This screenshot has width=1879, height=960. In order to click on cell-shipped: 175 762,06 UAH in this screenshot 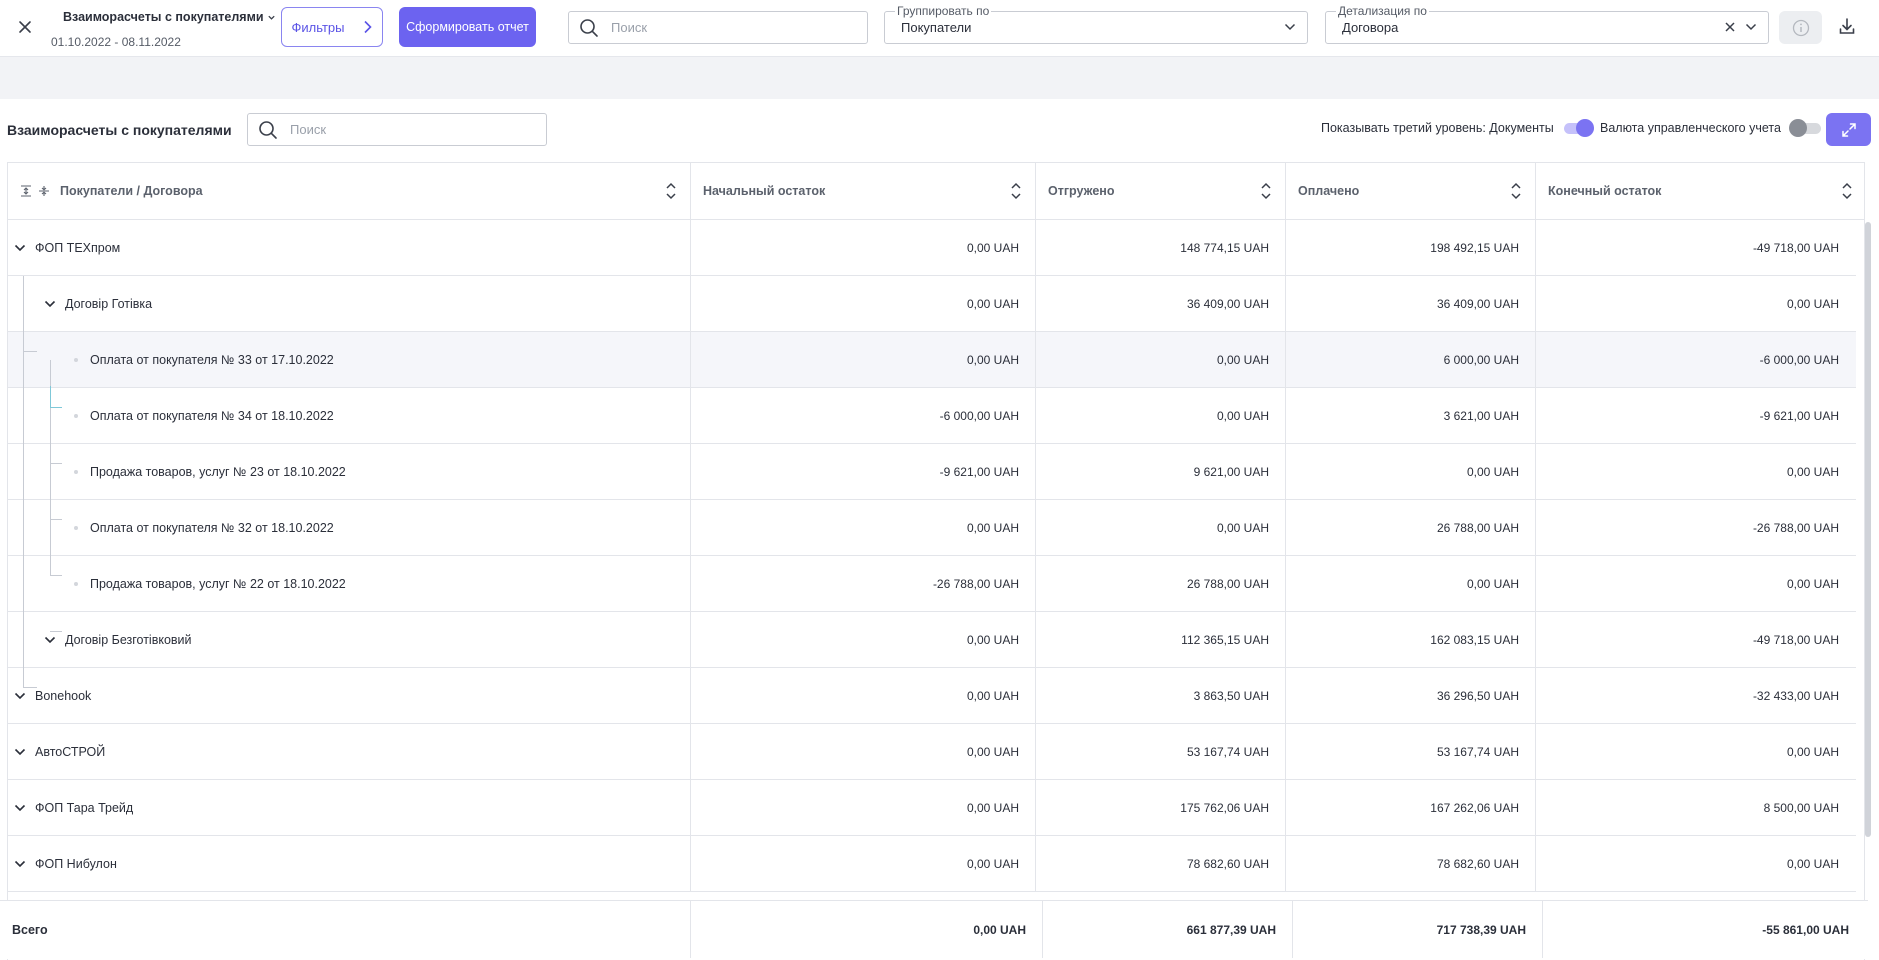, I will do `click(1161, 807)`.